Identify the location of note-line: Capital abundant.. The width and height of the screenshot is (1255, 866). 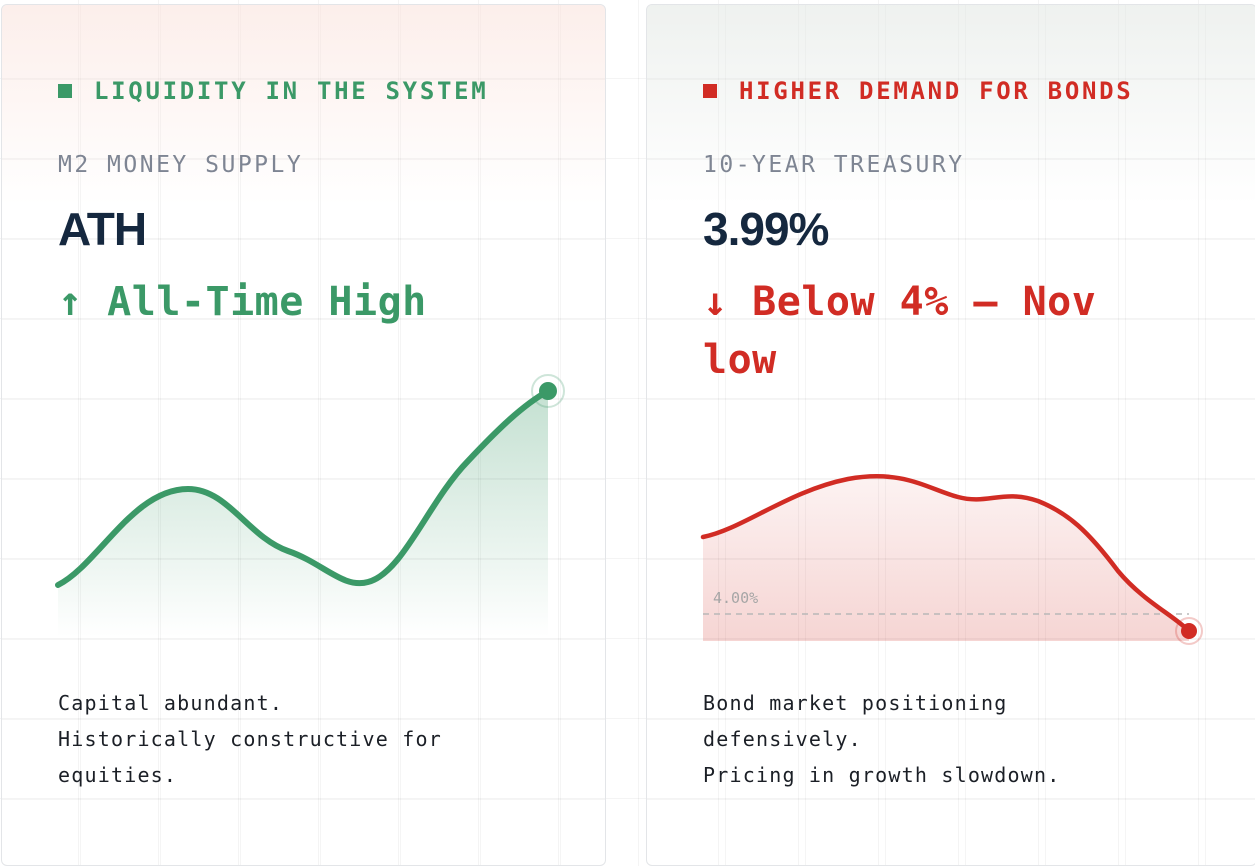
(171, 703).